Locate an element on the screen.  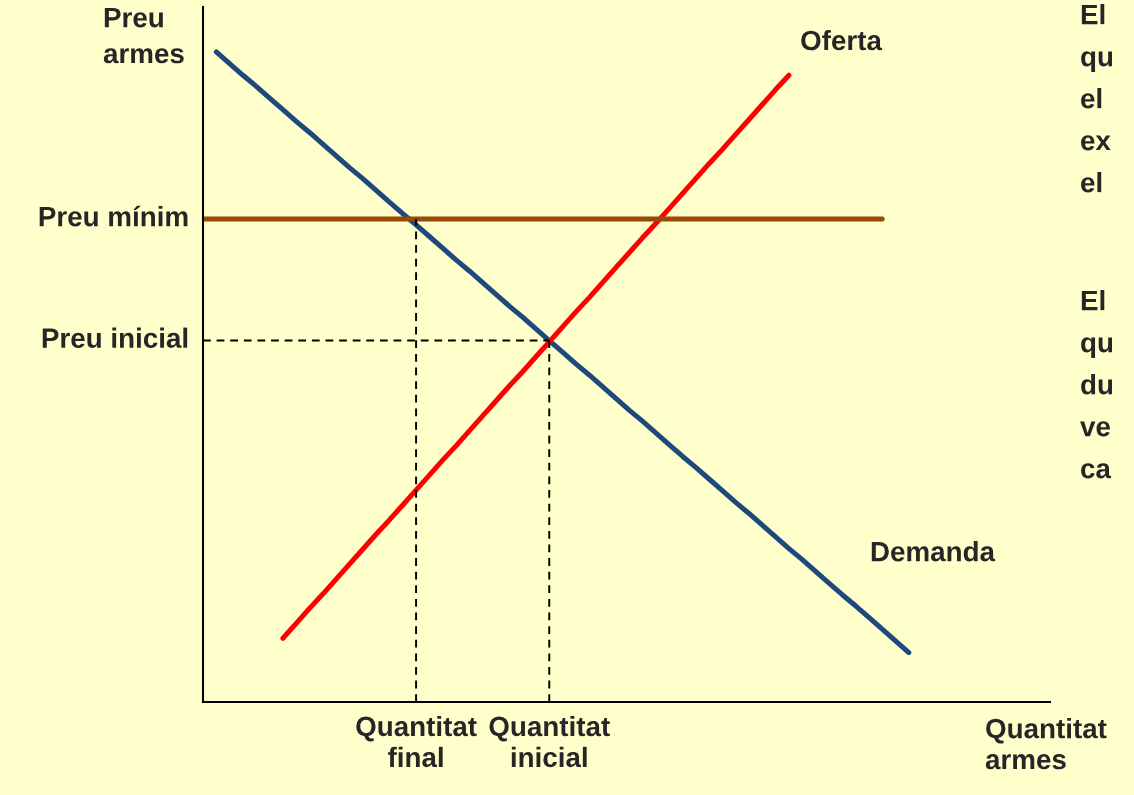
text: El qu el ex el is located at coordinates (1097, 98).